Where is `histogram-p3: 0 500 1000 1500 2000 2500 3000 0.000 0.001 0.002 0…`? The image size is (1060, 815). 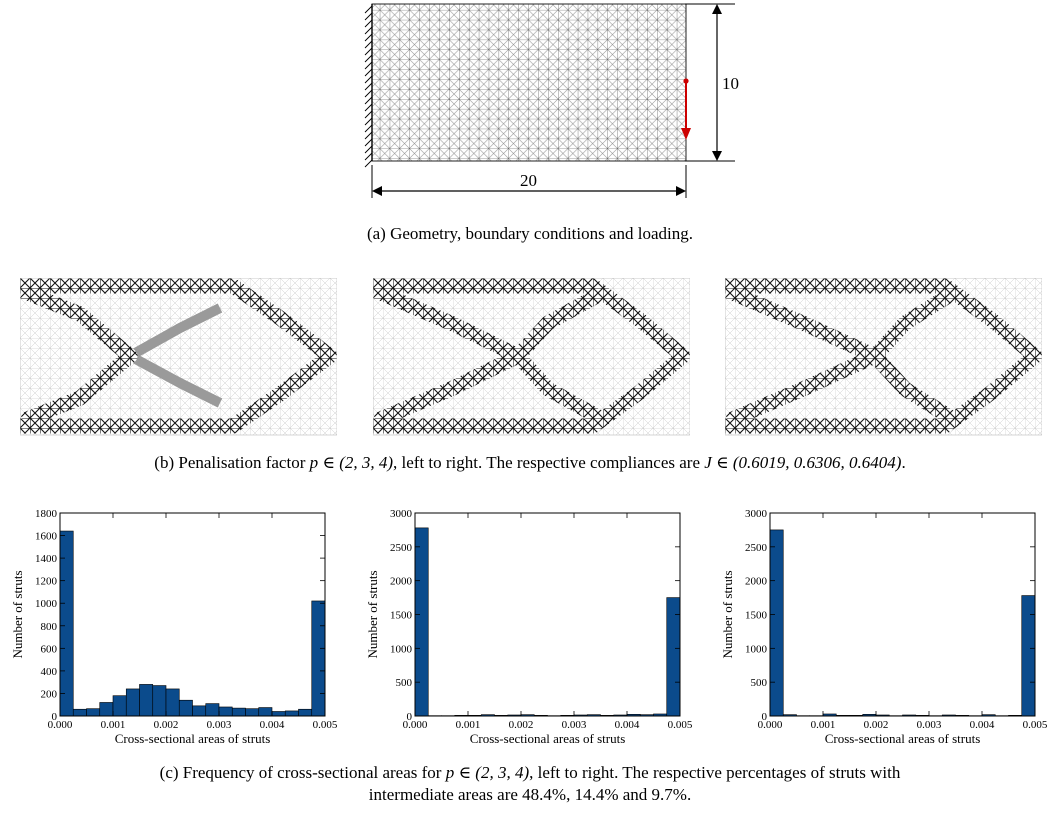 histogram-p3: 0 500 1000 1500 2000 2500 3000 0.000 0.001 0.002 0… is located at coordinates (529, 627).